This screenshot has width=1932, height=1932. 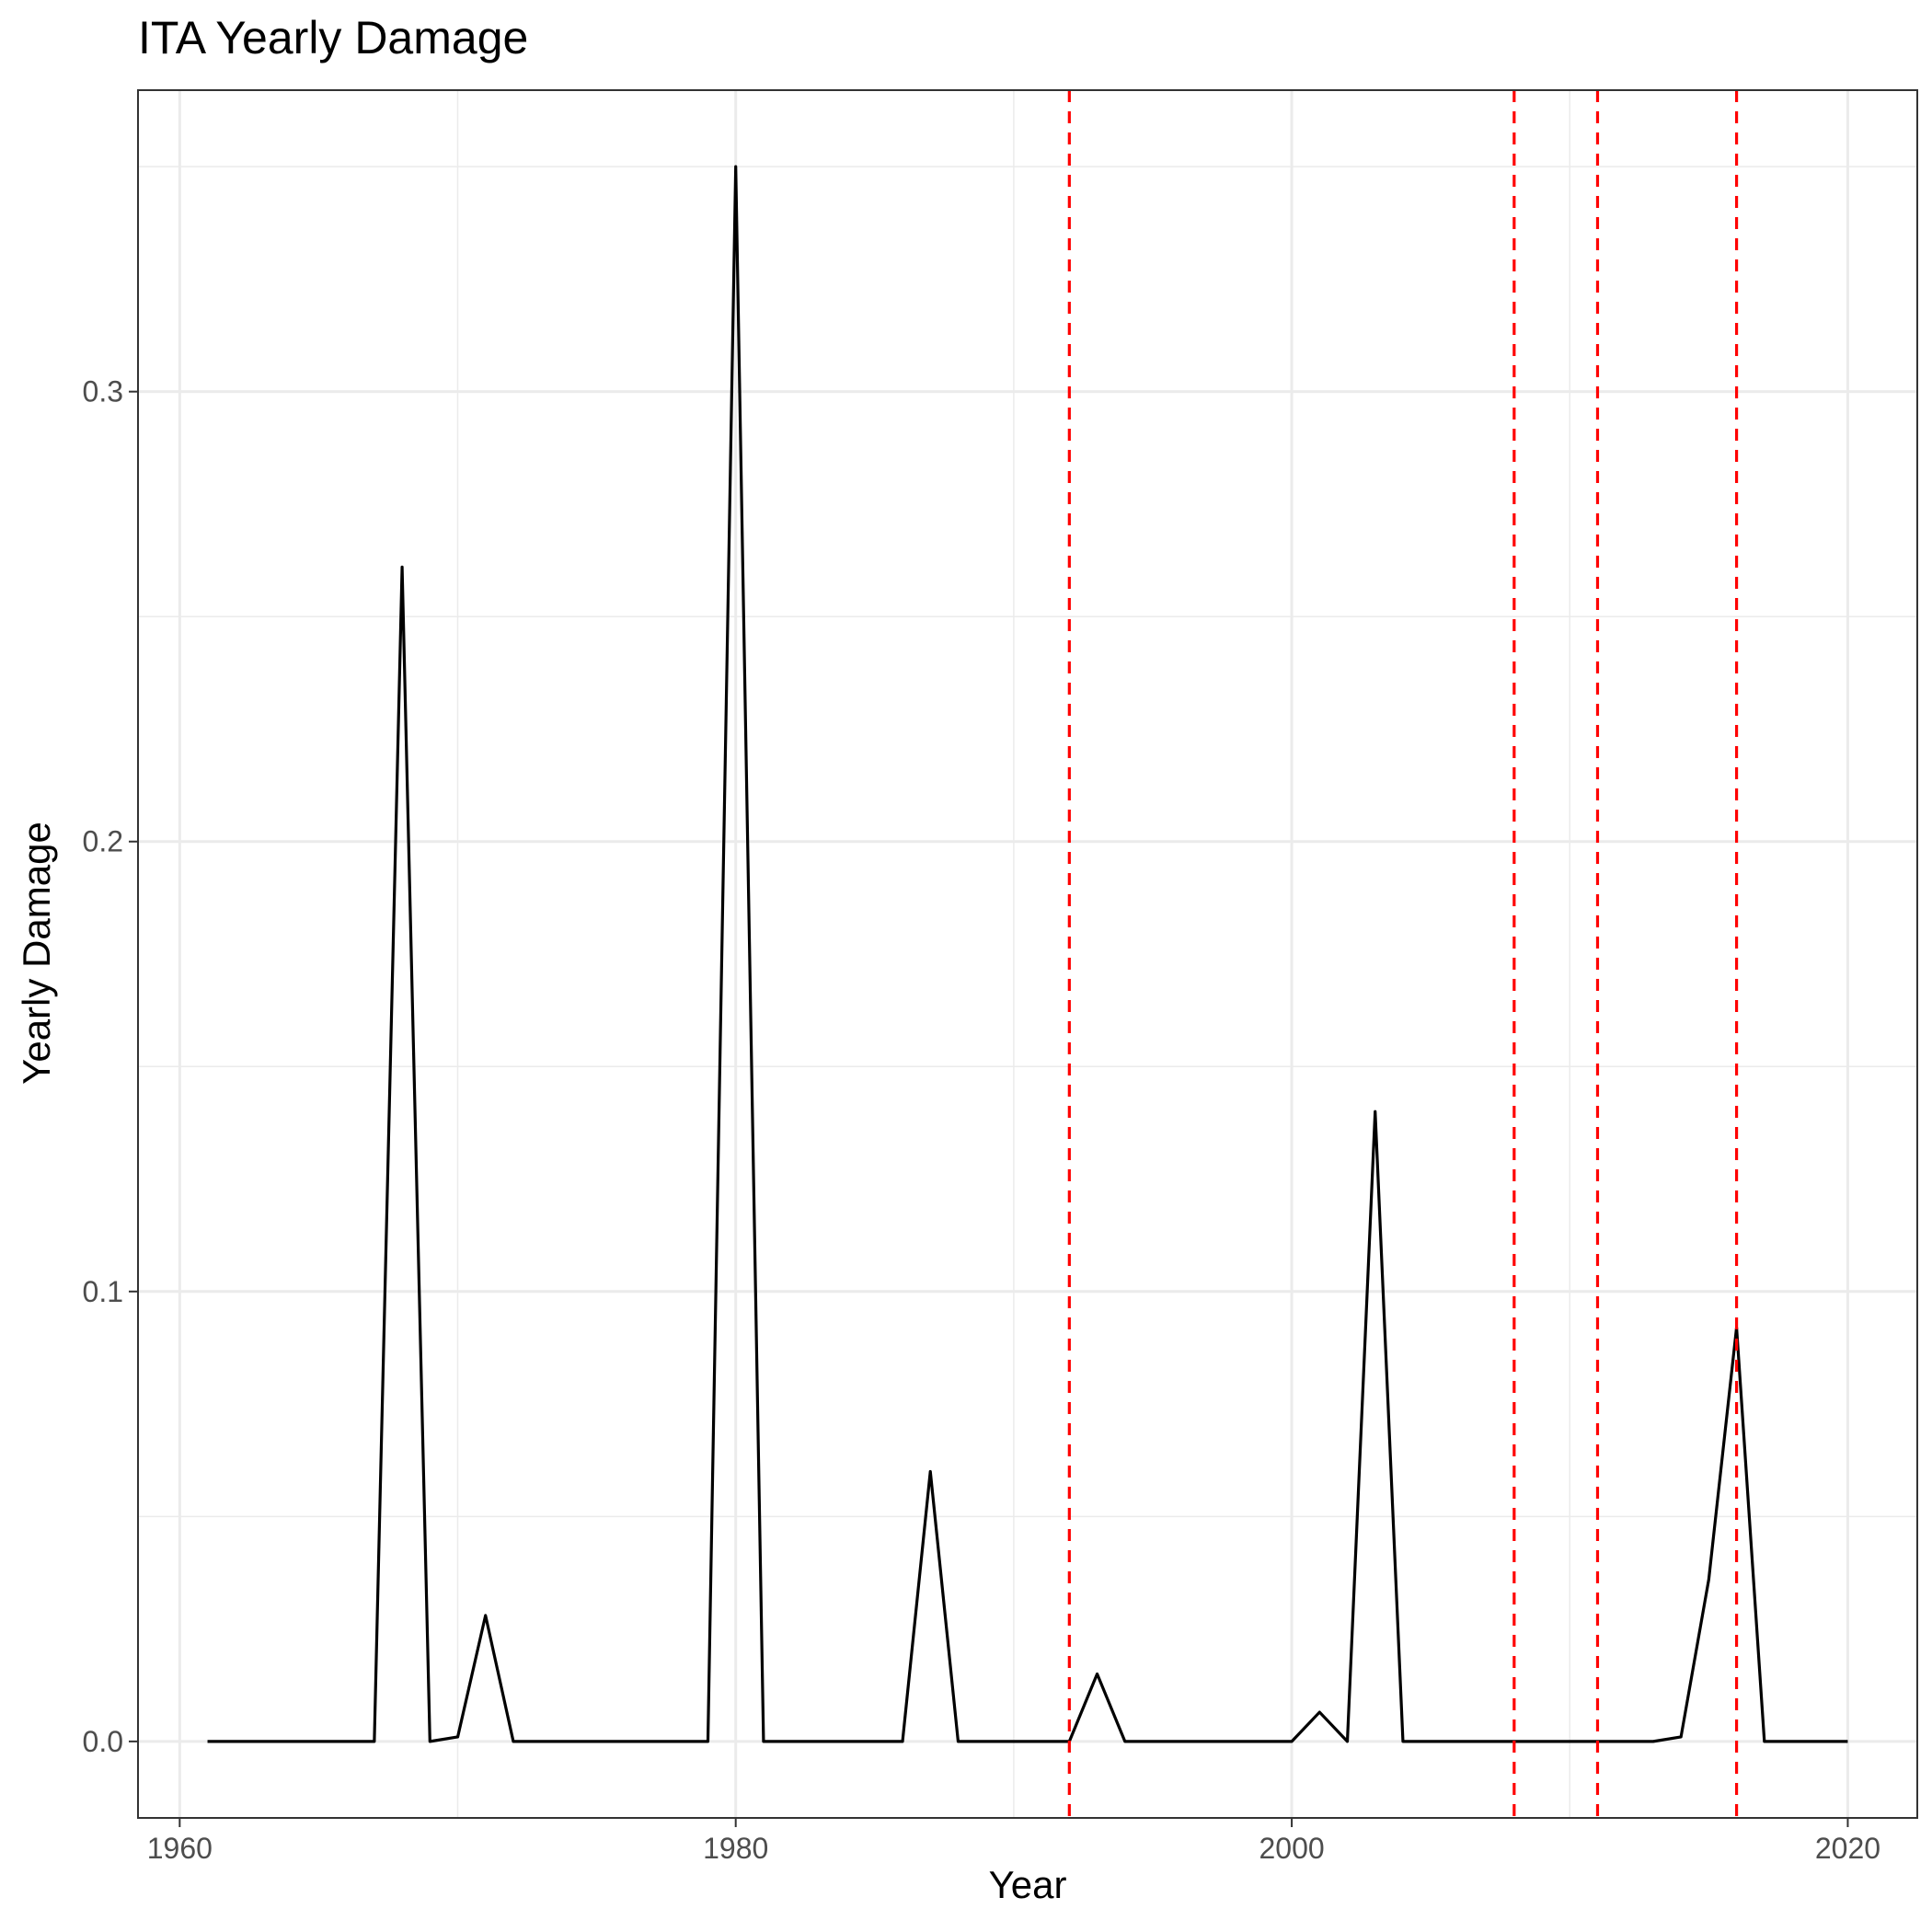 What do you see at coordinates (1027, 1884) in the screenshot?
I see `x-axis-title: Year` at bounding box center [1027, 1884].